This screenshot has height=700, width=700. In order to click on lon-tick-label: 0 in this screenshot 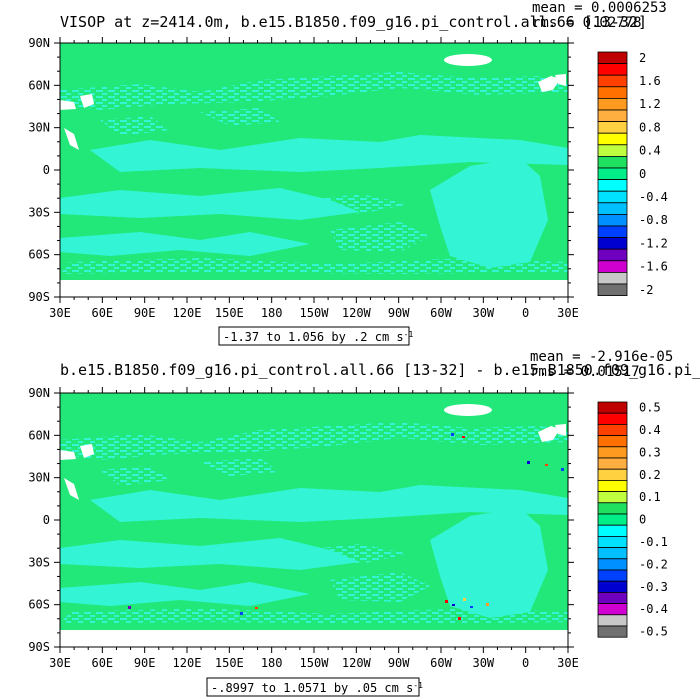, I will do `click(525, 663)`.